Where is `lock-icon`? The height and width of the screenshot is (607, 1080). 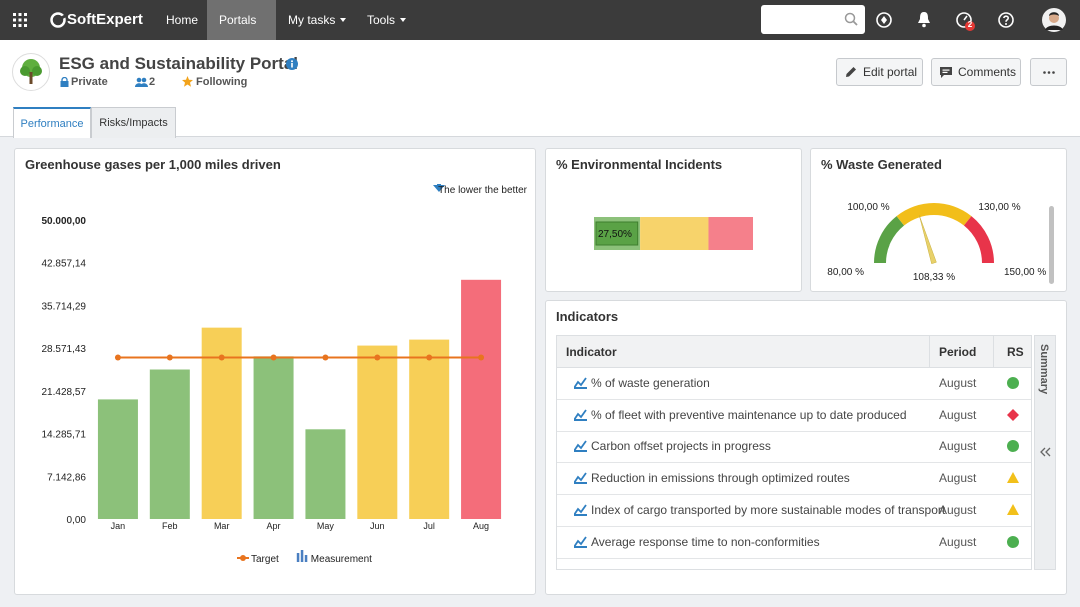
lock-icon is located at coordinates (64, 82).